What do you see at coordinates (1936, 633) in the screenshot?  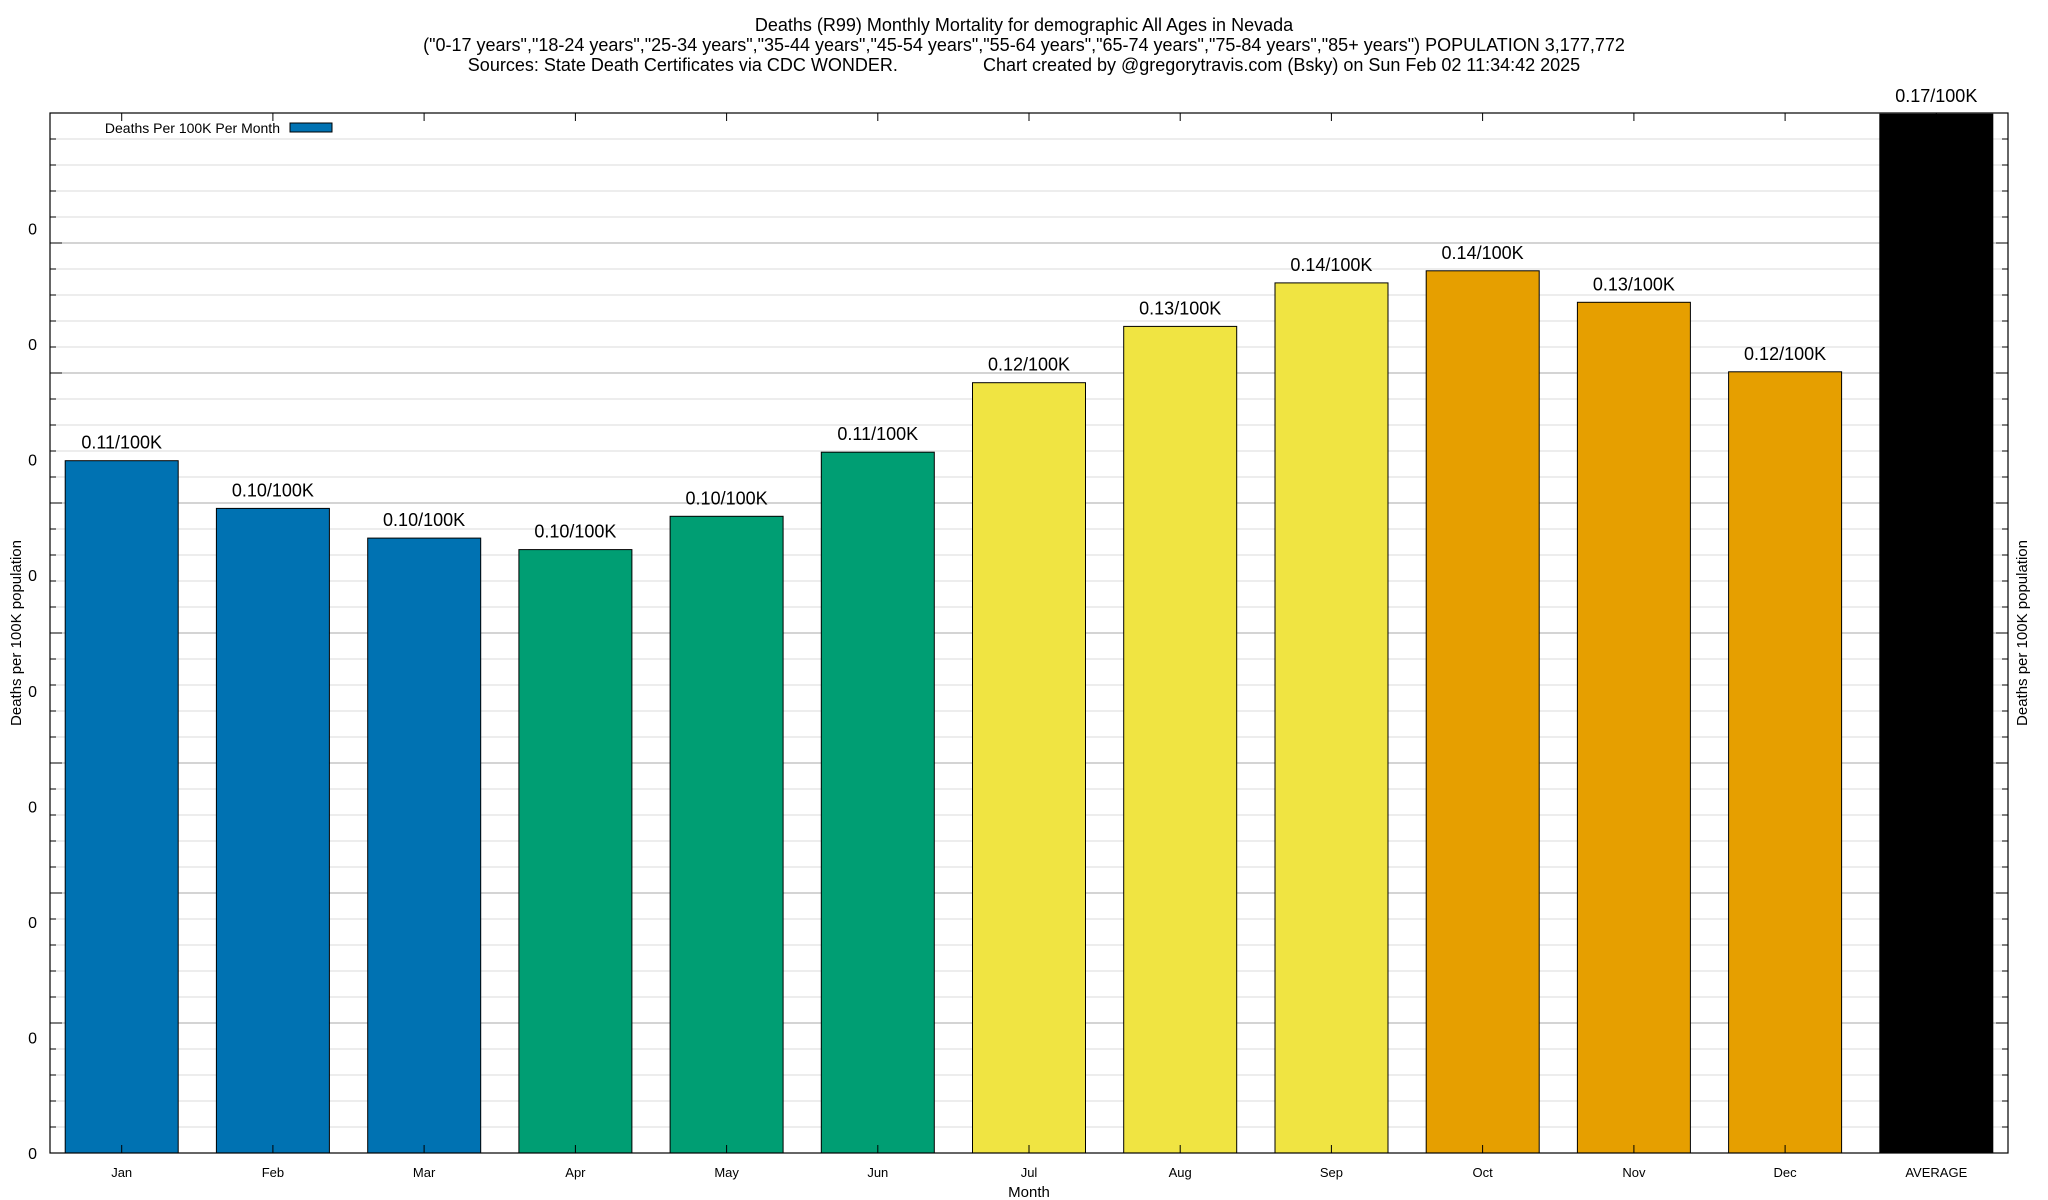 I see `bar-average` at bounding box center [1936, 633].